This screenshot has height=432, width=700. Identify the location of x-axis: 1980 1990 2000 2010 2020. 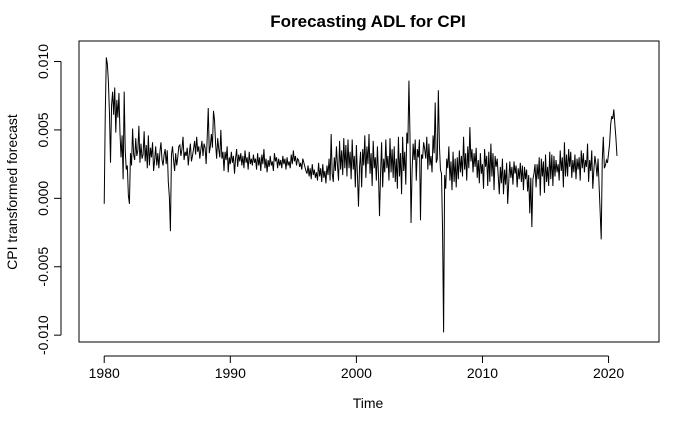
(356, 368).